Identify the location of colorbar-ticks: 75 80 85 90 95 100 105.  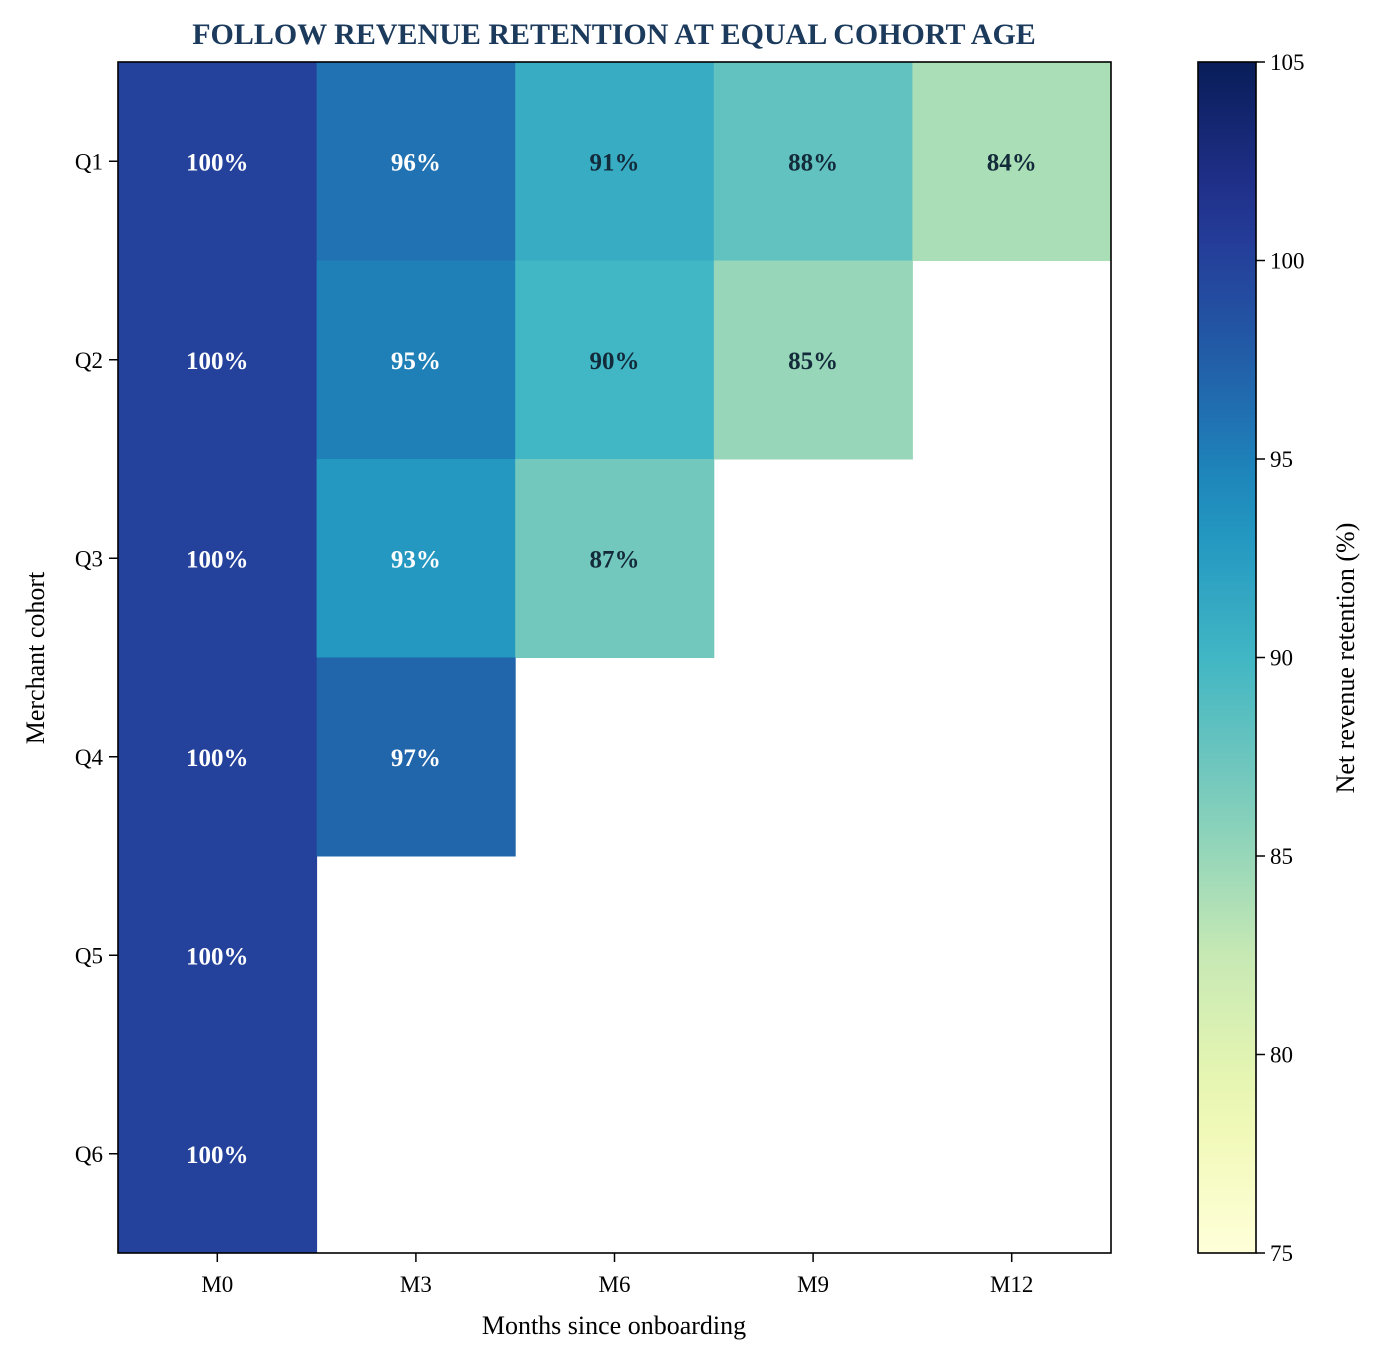
(1280, 658).